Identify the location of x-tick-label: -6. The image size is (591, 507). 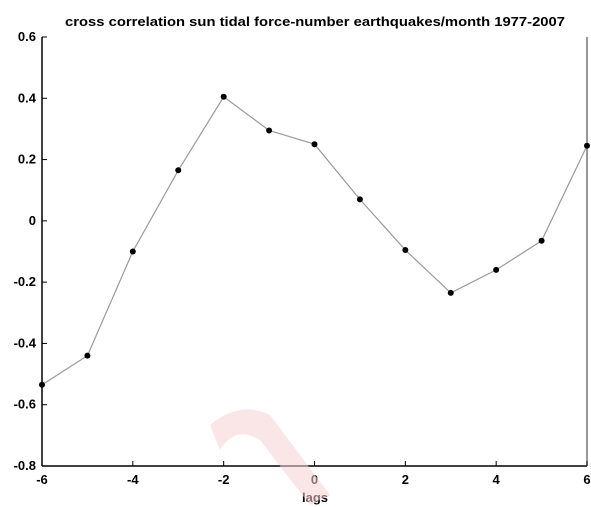
(42, 479).